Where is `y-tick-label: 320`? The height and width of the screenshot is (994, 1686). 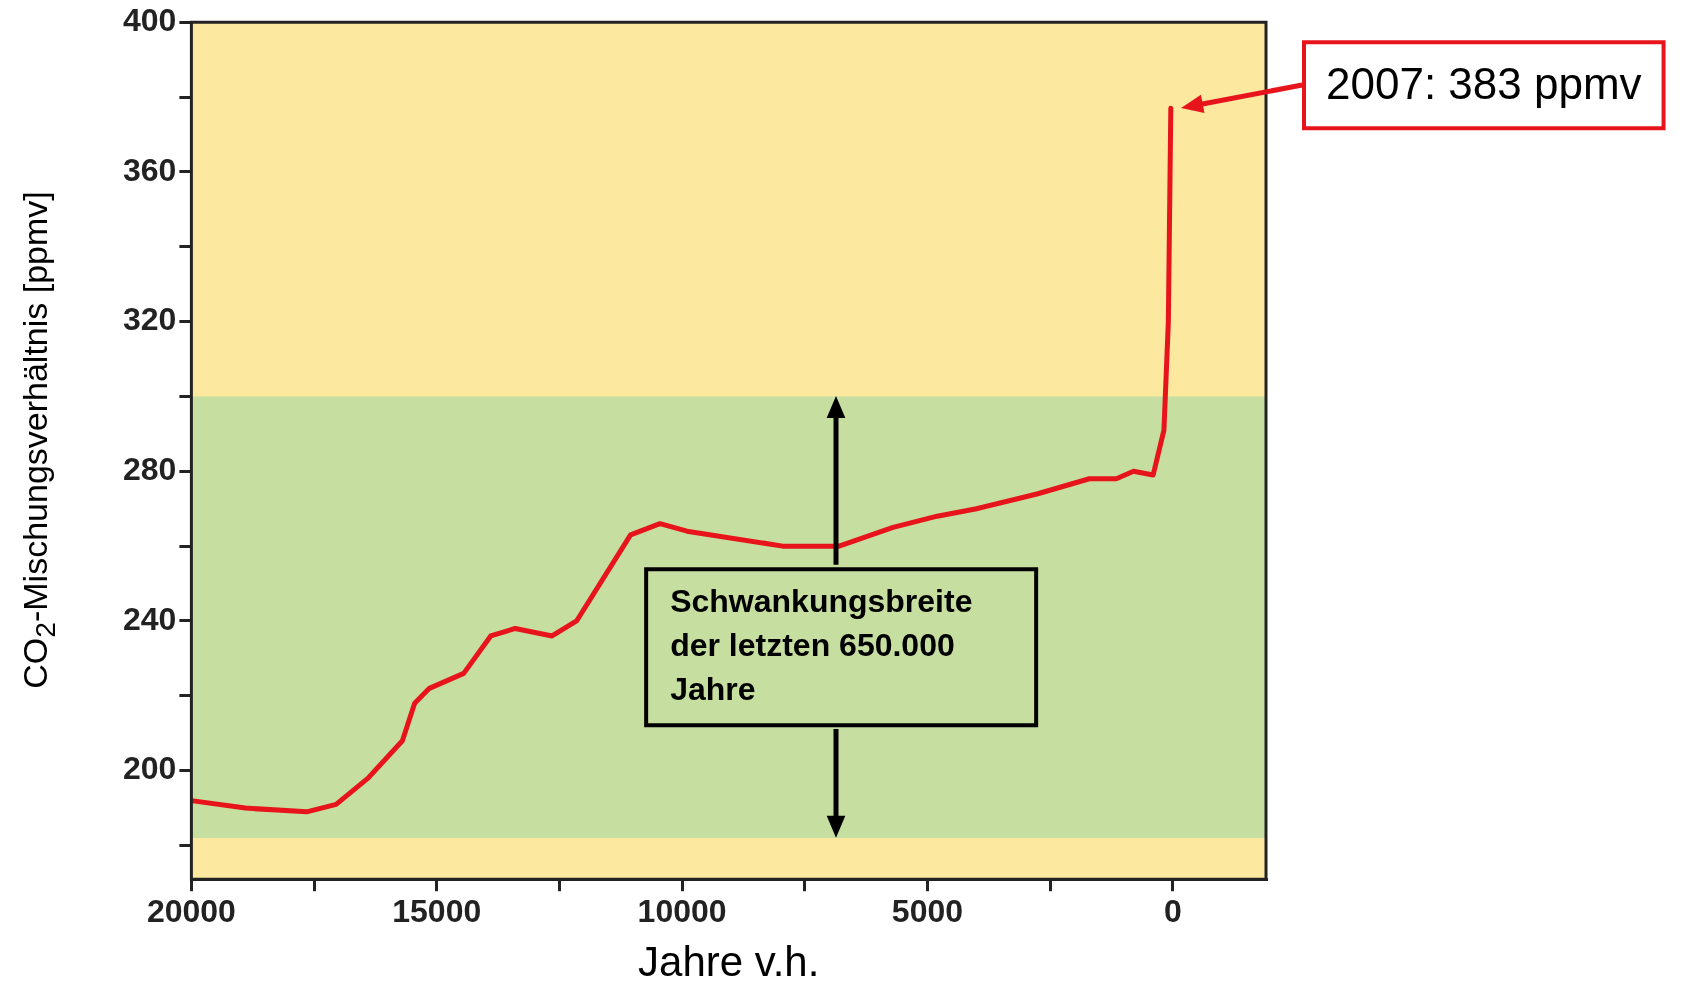
y-tick-label: 320 is located at coordinates (150, 319).